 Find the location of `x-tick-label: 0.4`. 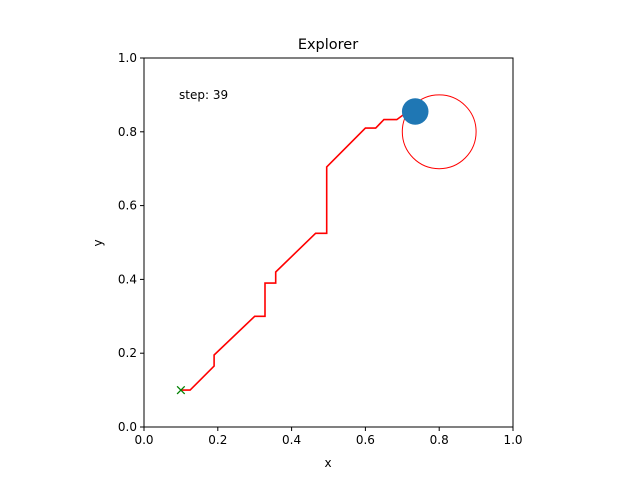

x-tick-label: 0.4 is located at coordinates (291, 440).